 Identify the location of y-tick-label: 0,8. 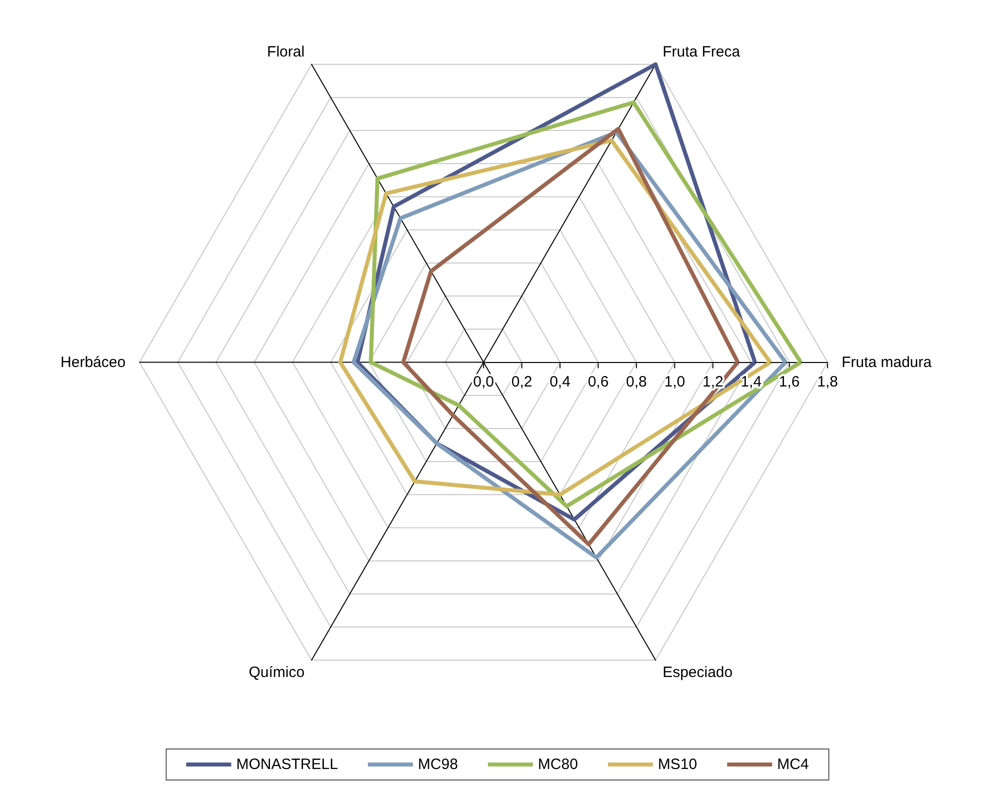
(636, 381).